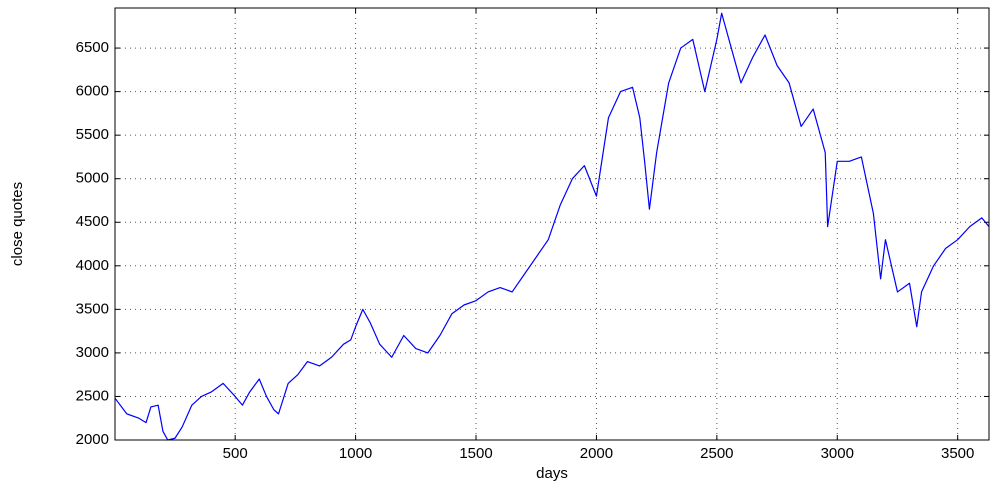 The height and width of the screenshot is (484, 991). What do you see at coordinates (92, 178) in the screenshot?
I see `y-tick-label: 5000` at bounding box center [92, 178].